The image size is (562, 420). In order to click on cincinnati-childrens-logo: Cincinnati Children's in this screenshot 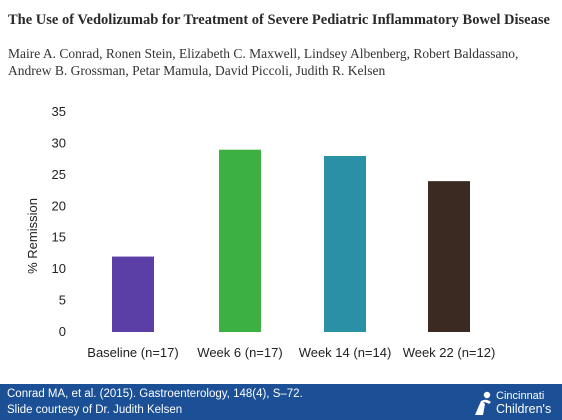, I will do `click(516, 403)`.